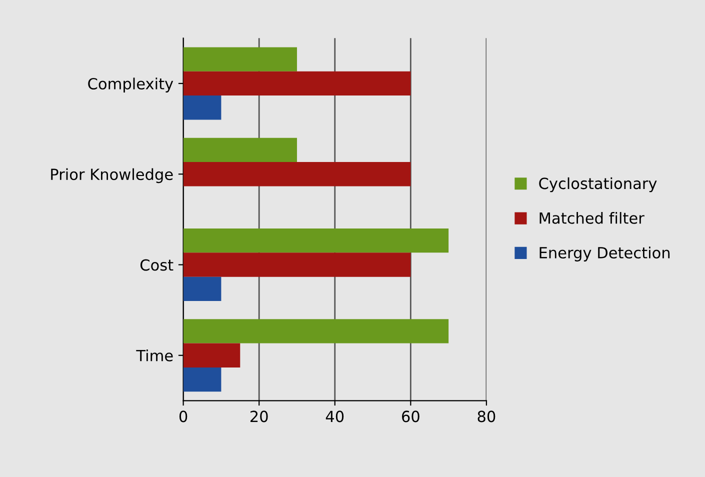 This screenshot has height=477, width=705. I want to click on y-tick-label: Cost, so click(157, 265).